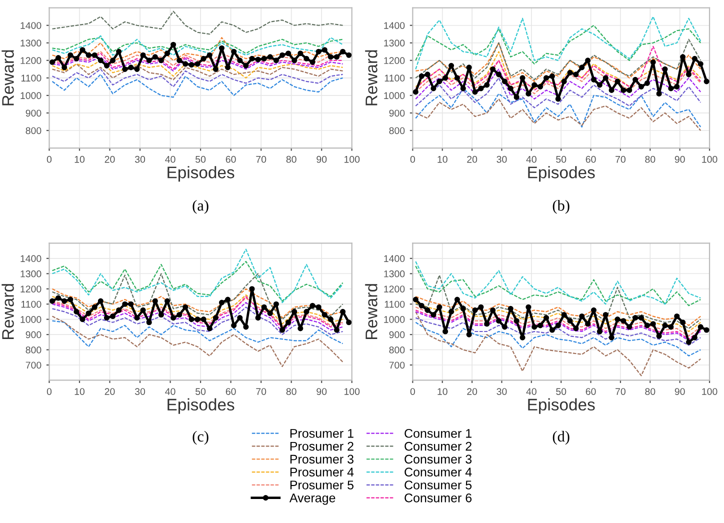 The image size is (724, 523). Describe the element at coordinates (472, 159) in the screenshot. I see `x-tick-label: 20` at that location.